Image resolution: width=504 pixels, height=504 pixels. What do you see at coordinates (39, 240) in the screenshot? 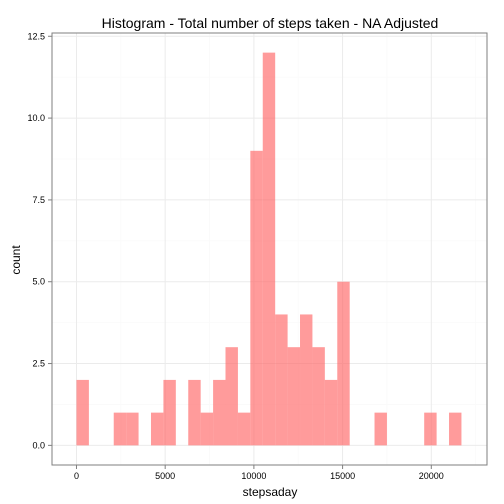
I see `y-axis: 0.0 2.5 5.0 7.5 10.0 12.5` at bounding box center [39, 240].